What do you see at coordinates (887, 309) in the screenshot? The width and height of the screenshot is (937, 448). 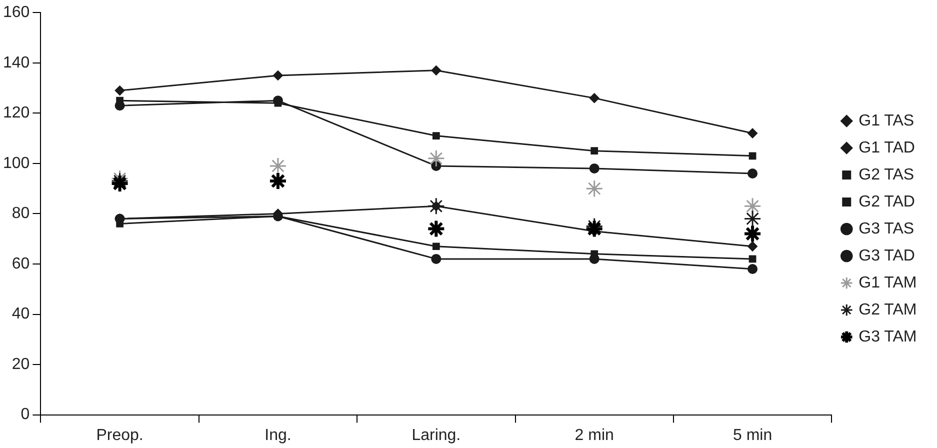 I see `legend-label: G2 TAM` at bounding box center [887, 309].